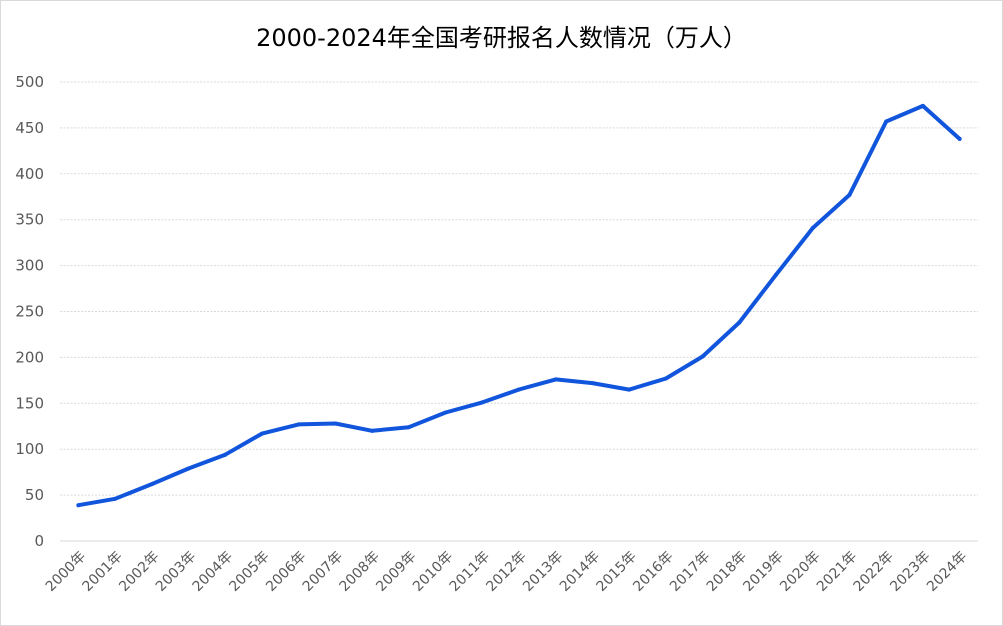 The image size is (1003, 626). I want to click on y-tick-label: 400, so click(29, 174).